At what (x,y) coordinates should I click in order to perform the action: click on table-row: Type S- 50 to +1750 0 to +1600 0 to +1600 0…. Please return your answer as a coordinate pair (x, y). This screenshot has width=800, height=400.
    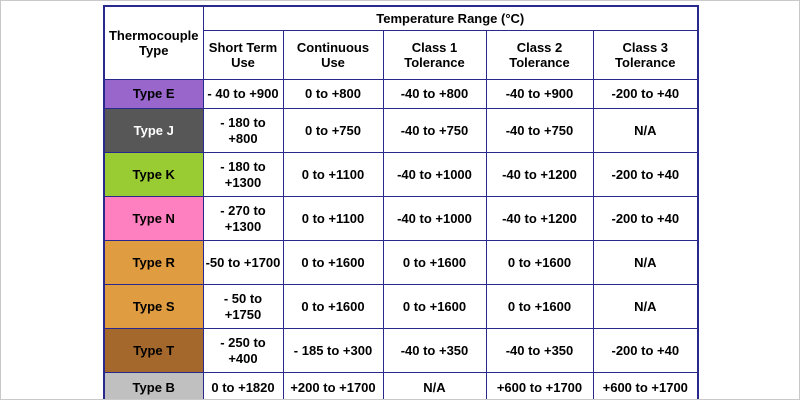
    Looking at the image, I should click on (401, 306).